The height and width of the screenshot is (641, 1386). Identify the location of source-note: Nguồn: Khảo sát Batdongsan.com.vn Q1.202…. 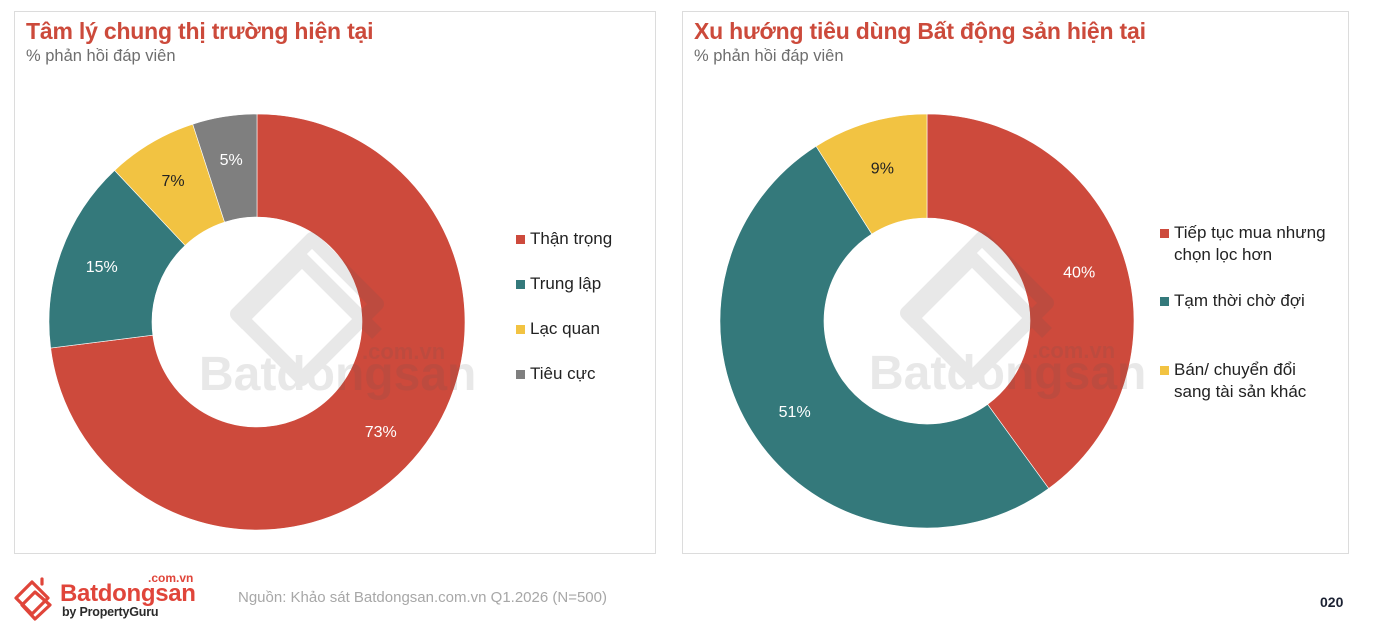
(422, 597).